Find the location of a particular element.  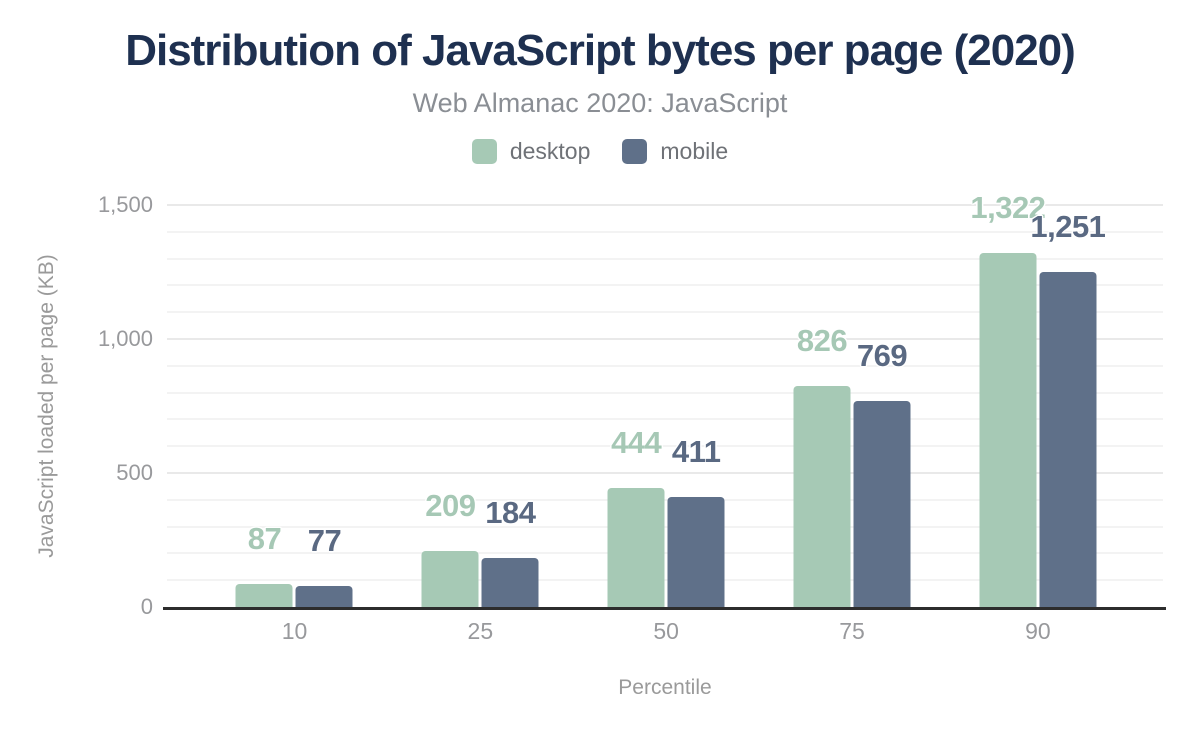

legend-swatch-desktop is located at coordinates (484, 151).